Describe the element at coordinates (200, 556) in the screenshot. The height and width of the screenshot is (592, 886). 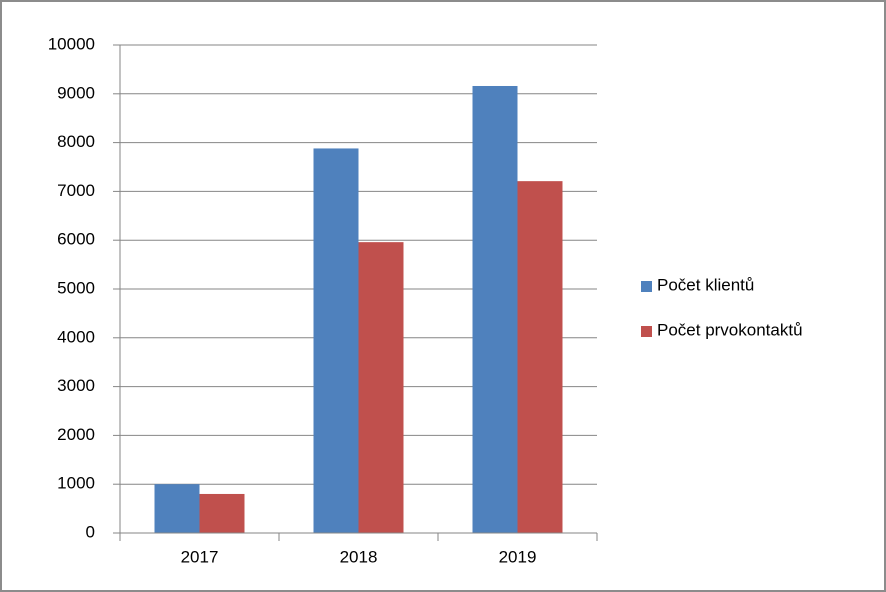
I see `x-tick-label: 2017` at that location.